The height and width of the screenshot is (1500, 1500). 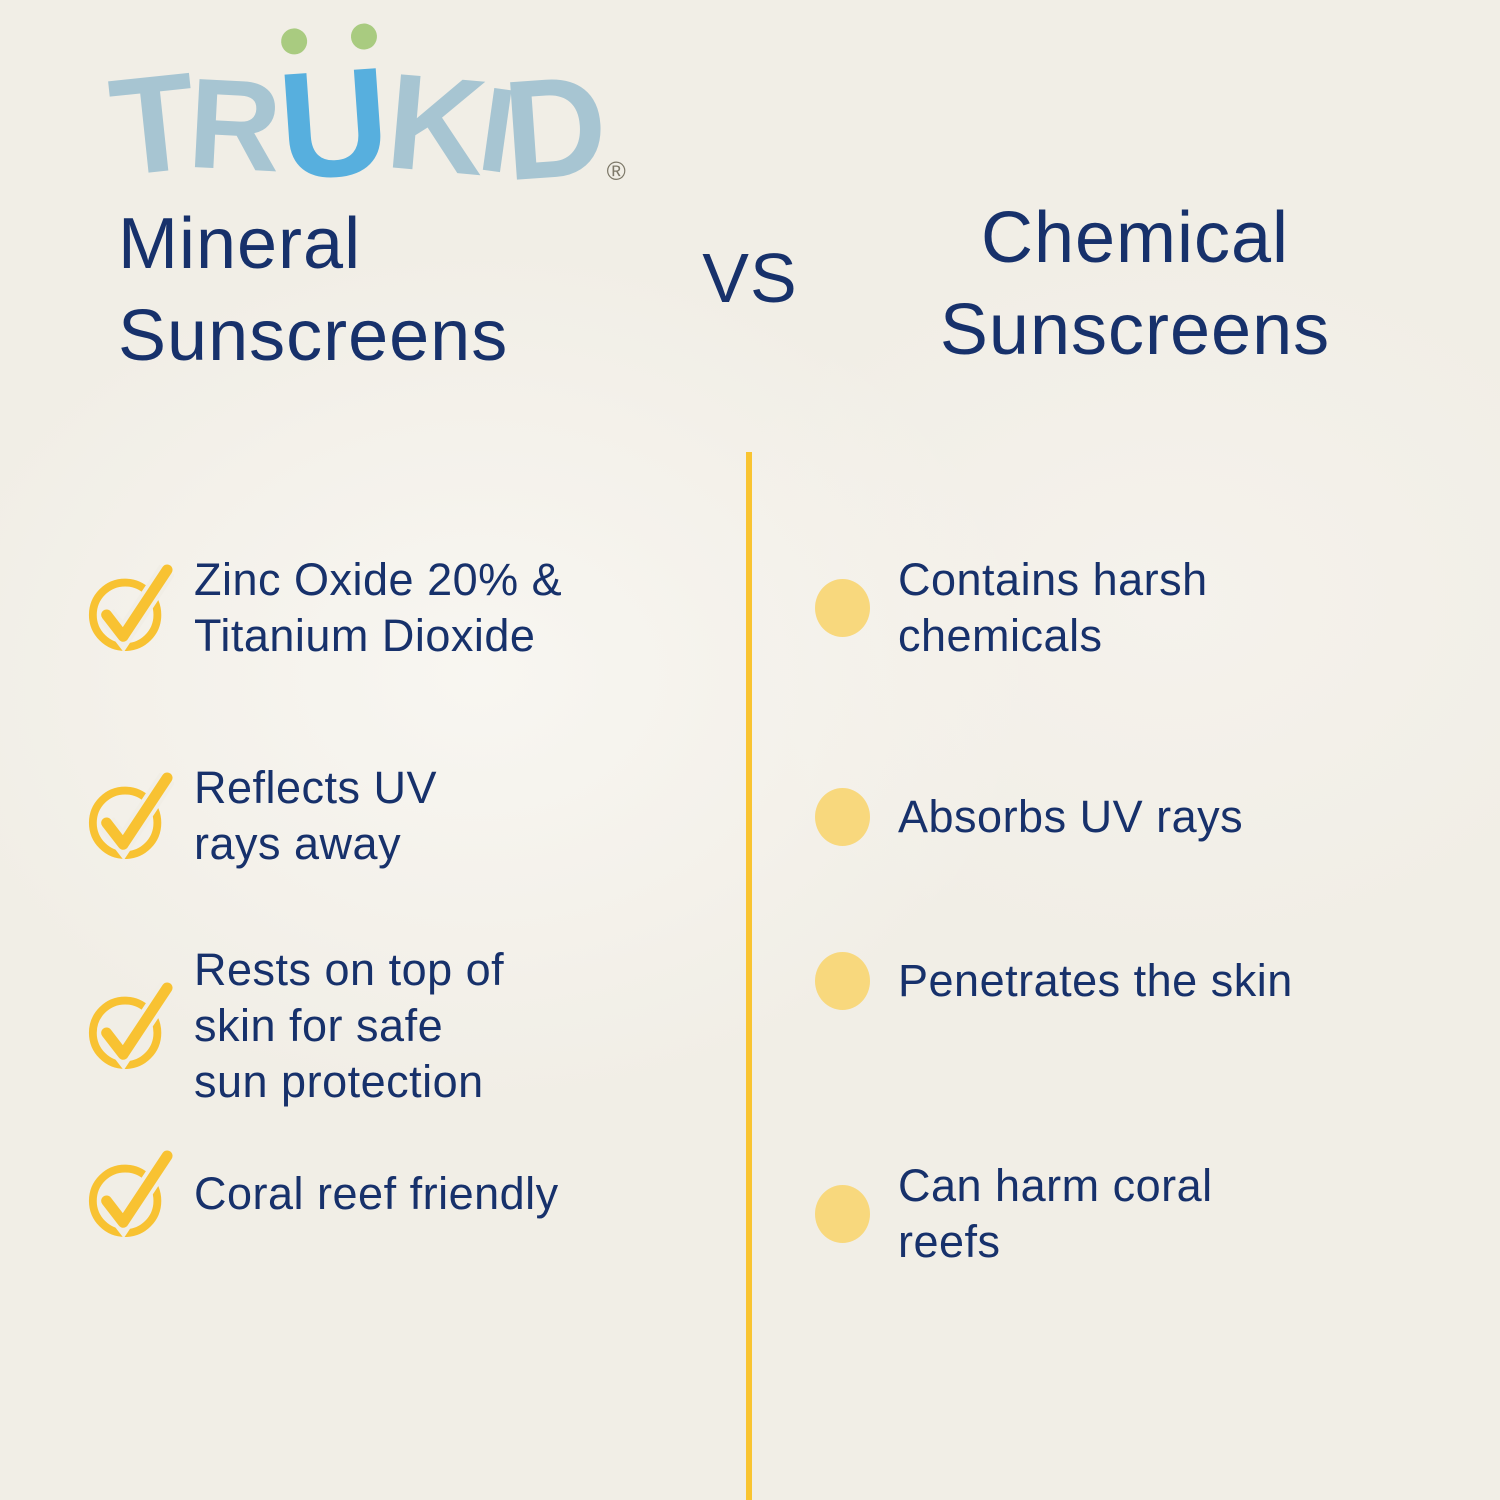 I want to click on logo-letter-k: K, so click(x=434, y=124).